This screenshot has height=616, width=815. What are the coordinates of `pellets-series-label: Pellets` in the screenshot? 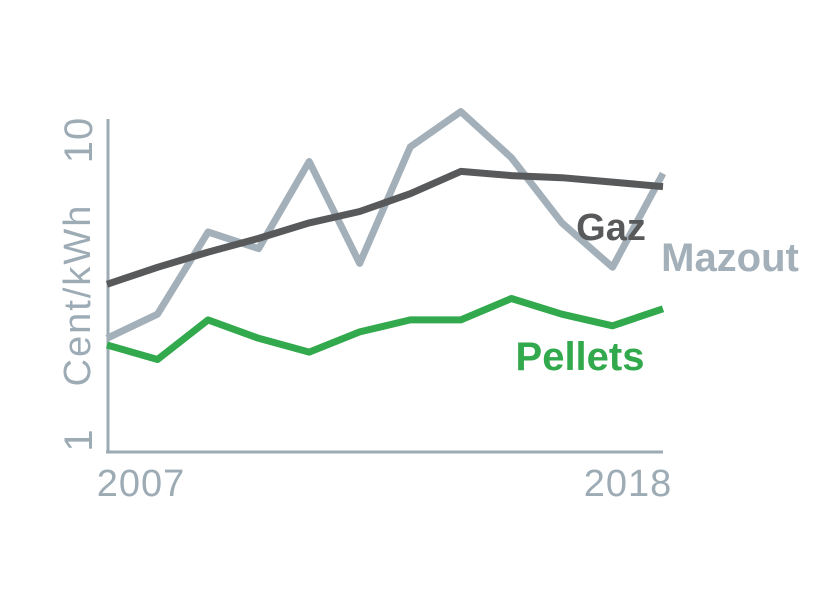 It's located at (580, 357).